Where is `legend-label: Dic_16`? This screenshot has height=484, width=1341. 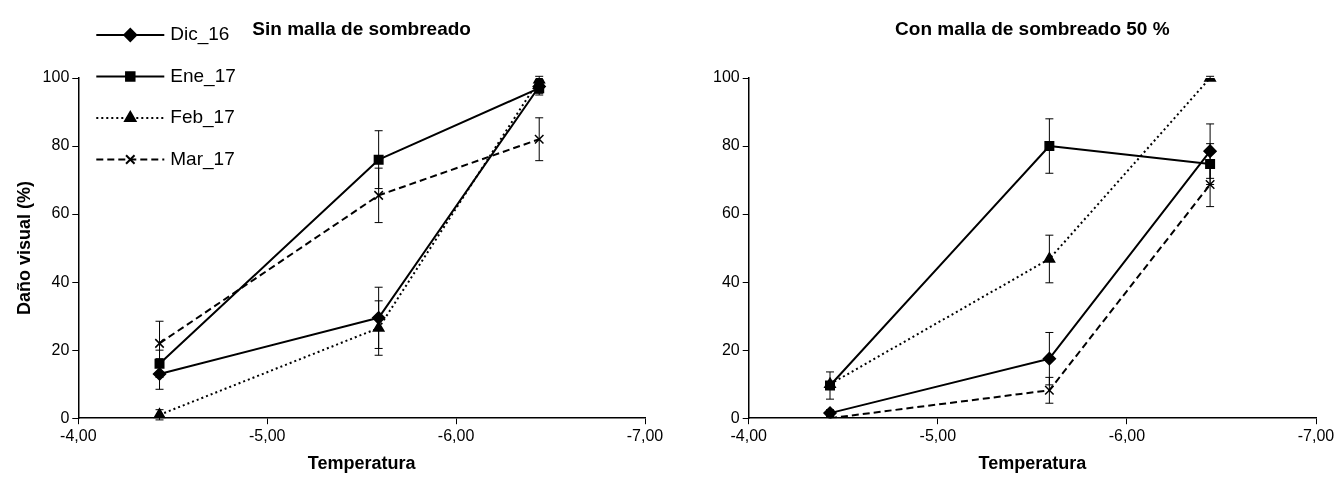 legend-label: Dic_16 is located at coordinates (200, 34).